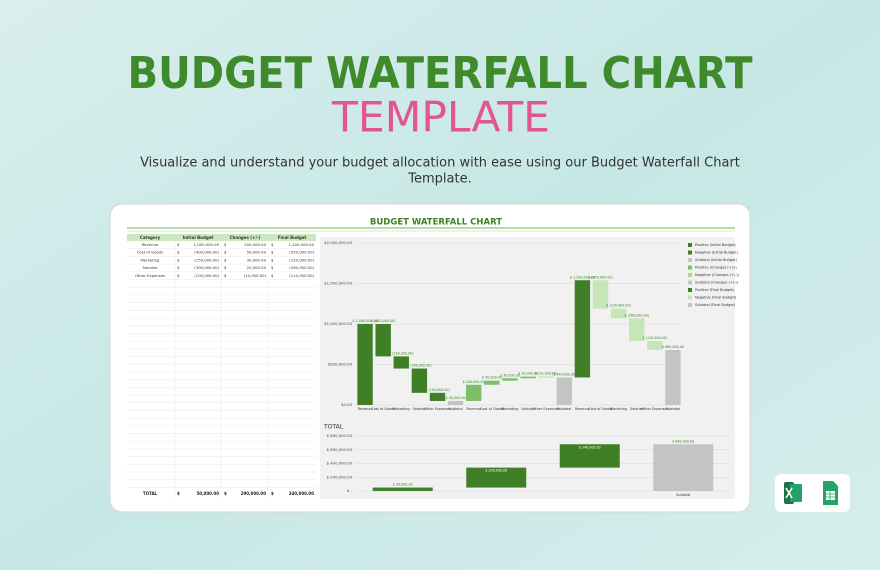 This screenshot has height=570, width=880. Describe the element at coordinates (437, 390) in the screenshot. I see `value-label: $ (100,000.00)` at that location.